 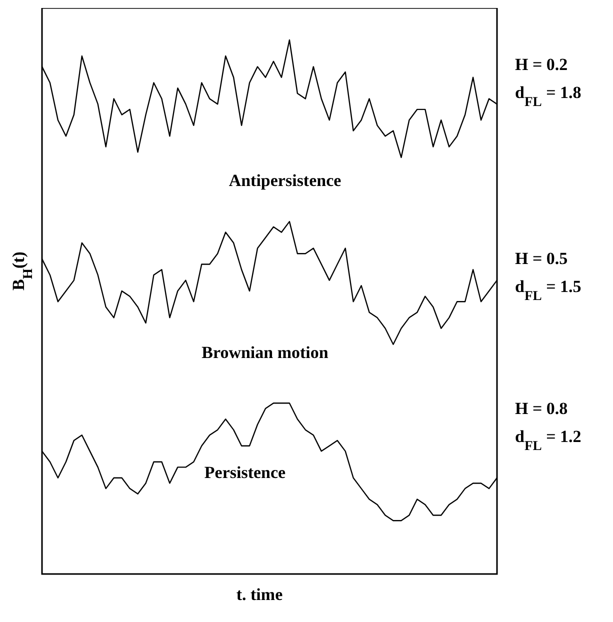 I want to click on text: H = 0.8, so click(x=541, y=408).